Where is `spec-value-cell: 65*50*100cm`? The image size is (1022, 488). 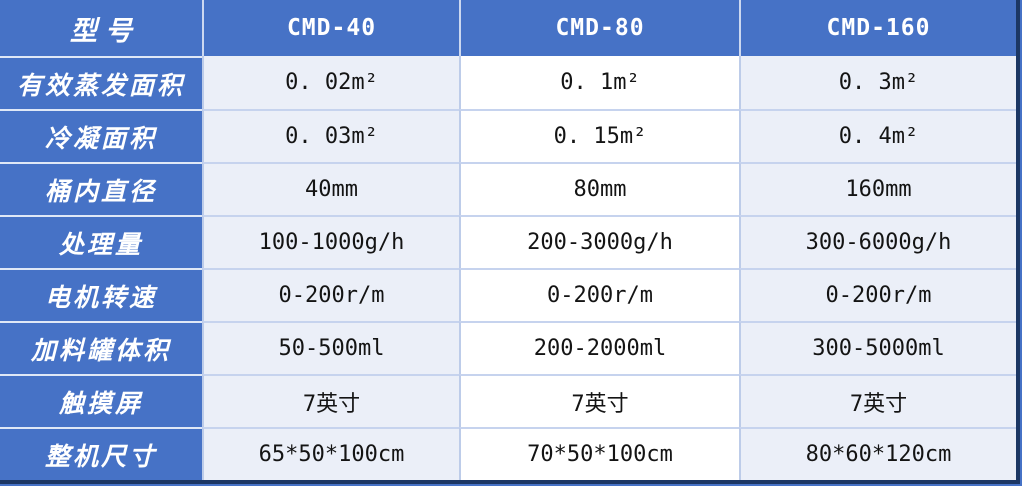
spec-value-cell: 65*50*100cm is located at coordinates (330, 453).